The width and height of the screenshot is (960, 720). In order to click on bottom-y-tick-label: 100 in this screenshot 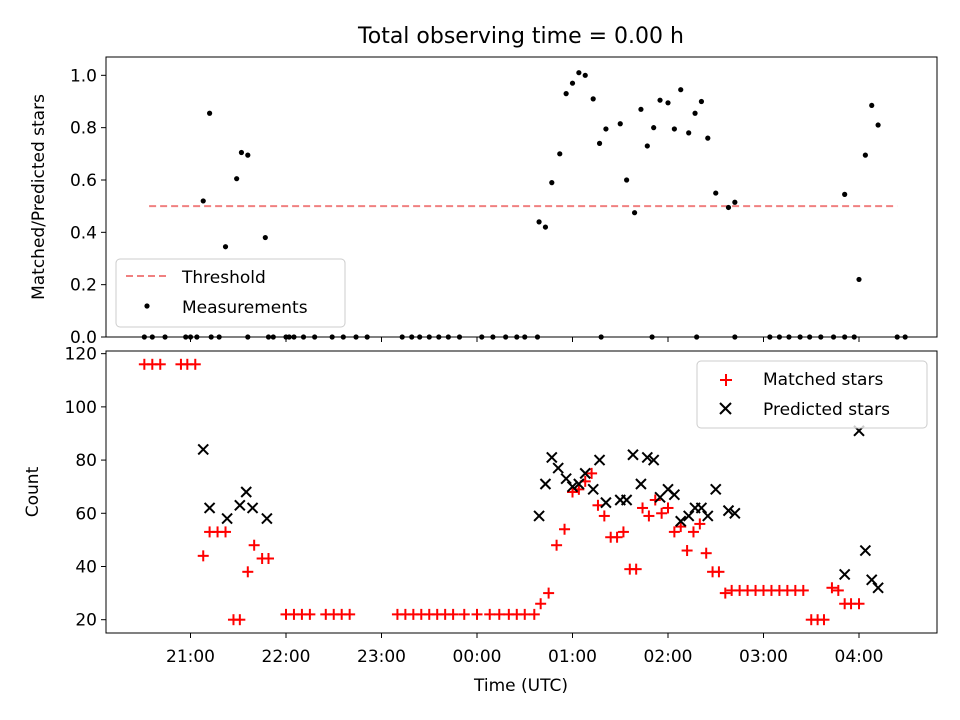, I will do `click(81, 408)`.